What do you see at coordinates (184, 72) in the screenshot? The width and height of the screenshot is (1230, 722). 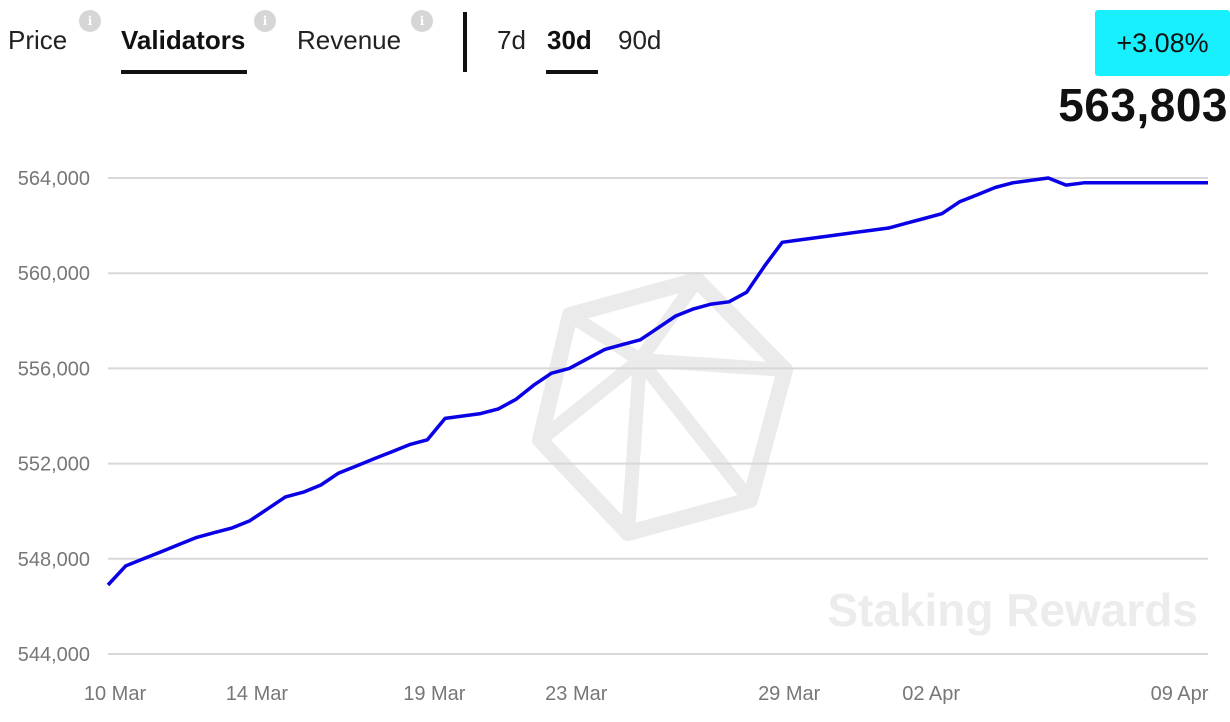 I see `active-tab-underline` at bounding box center [184, 72].